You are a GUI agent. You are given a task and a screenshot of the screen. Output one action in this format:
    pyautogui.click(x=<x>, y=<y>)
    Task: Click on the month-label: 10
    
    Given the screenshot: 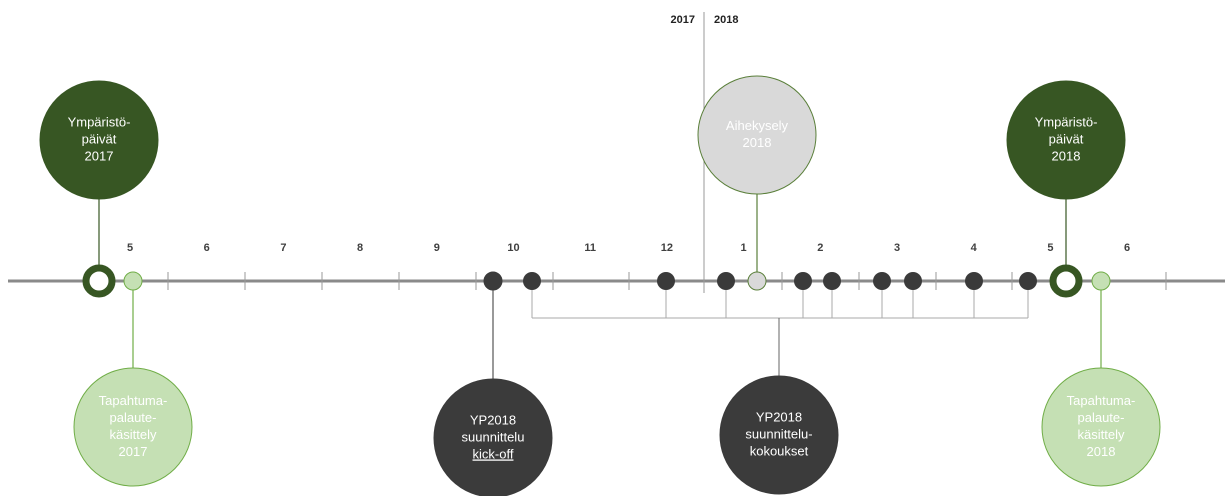 What is the action you would take?
    pyautogui.click(x=513, y=248)
    